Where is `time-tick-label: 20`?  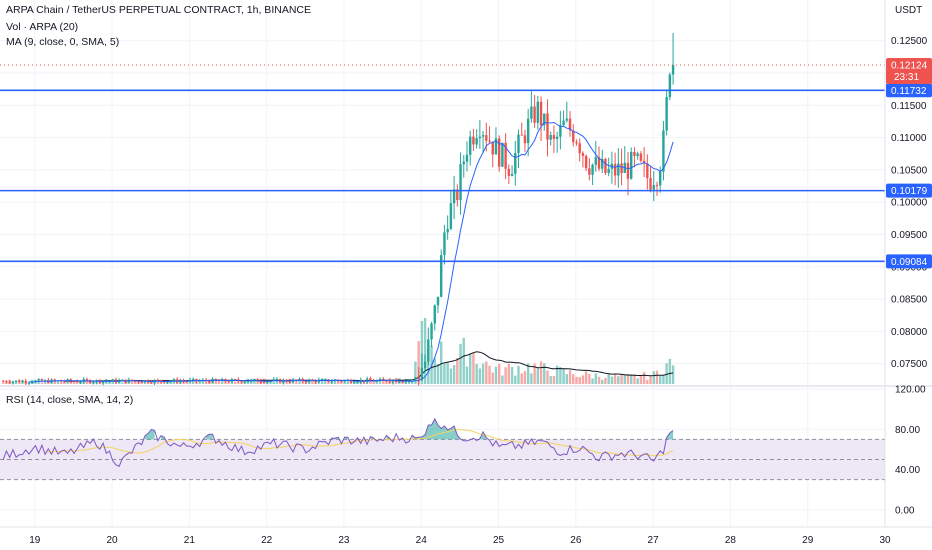
time-tick-label: 20 is located at coordinates (113, 540).